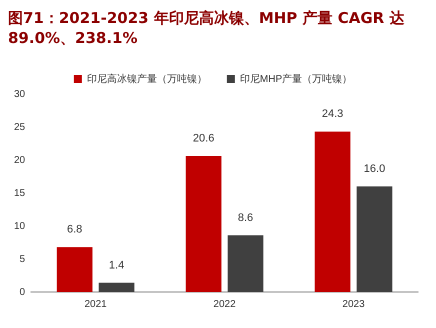 This screenshot has width=436, height=328. What do you see at coordinates (296, 78) in the screenshot?
I see `legend-label: 印尼MHP产量（万吨镍）` at bounding box center [296, 78].